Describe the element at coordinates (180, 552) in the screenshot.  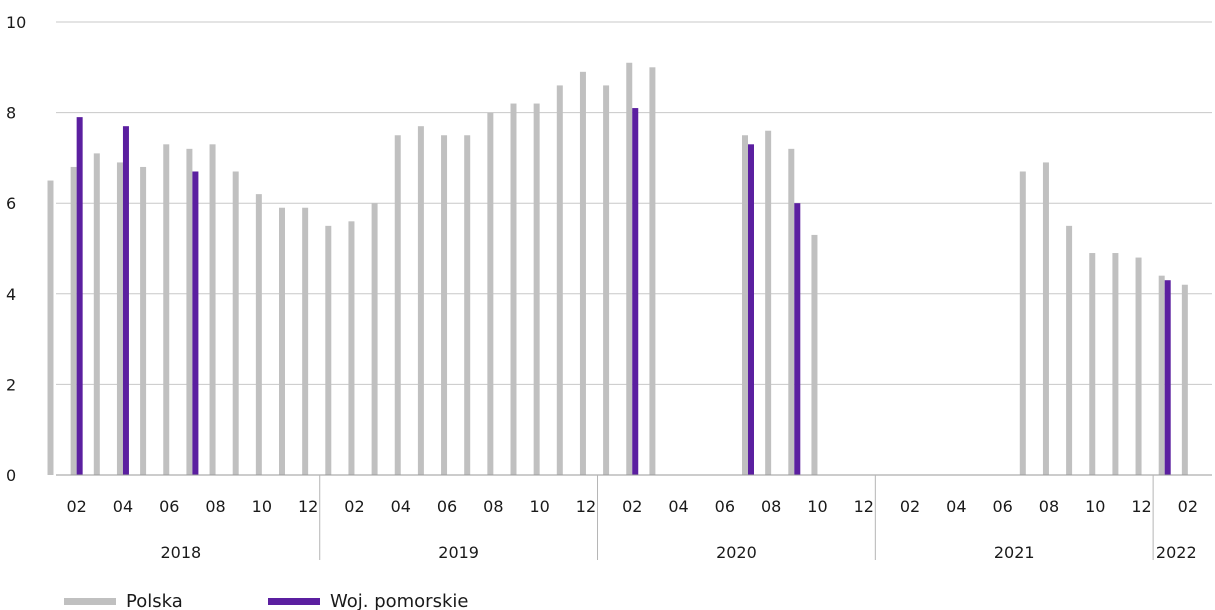
I see `year-label: 2018` at that location.